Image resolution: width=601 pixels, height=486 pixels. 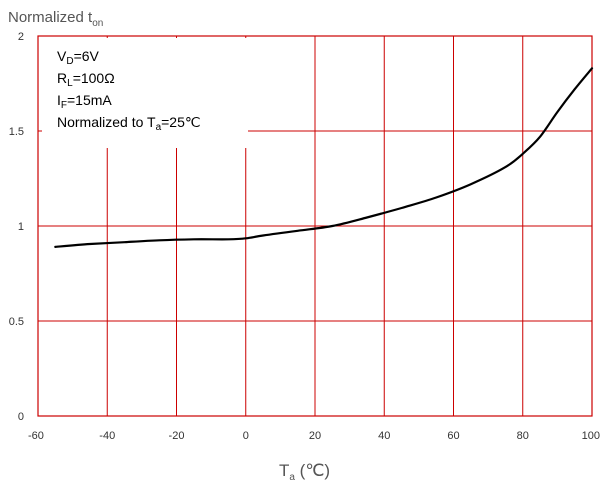 I want to click on annotation-line: VD=6V, so click(x=78, y=57).